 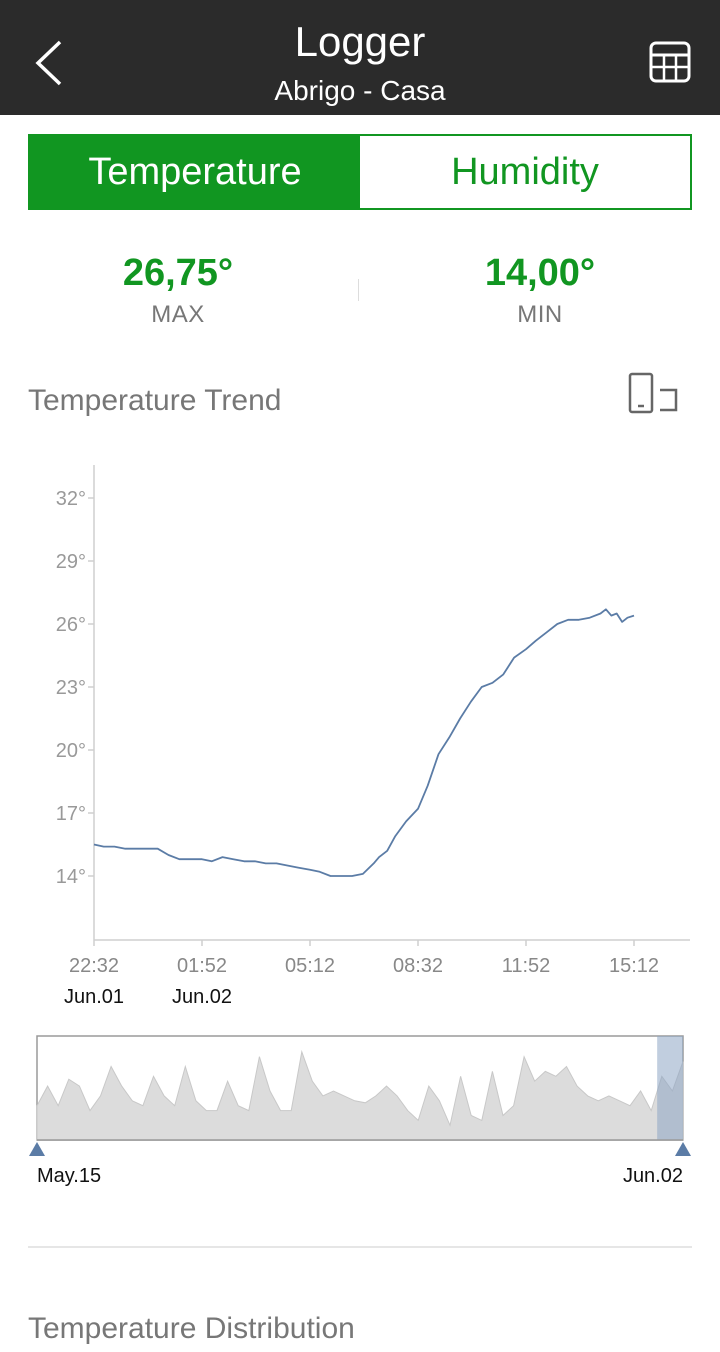 I want to click on y-tick-label: 26°, so click(x=71, y=625).